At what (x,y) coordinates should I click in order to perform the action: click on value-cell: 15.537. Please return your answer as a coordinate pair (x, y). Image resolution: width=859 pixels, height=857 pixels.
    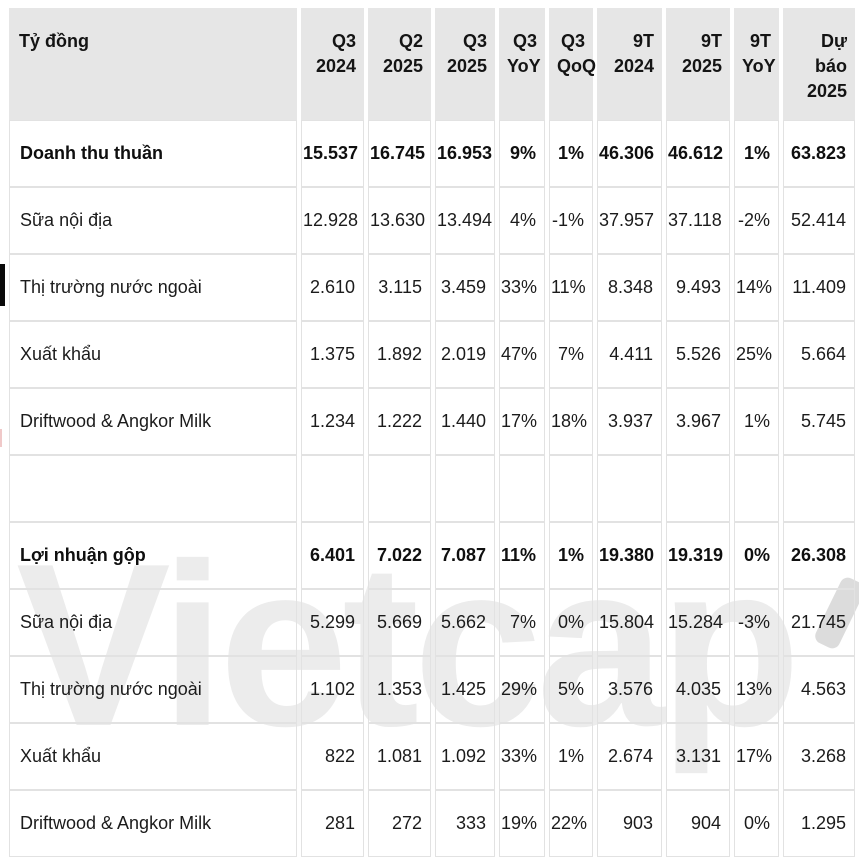
    Looking at the image, I should click on (332, 153).